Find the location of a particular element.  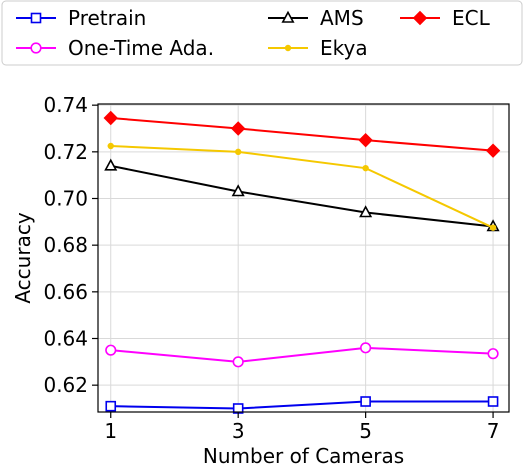

y-tick-label: 0.68 is located at coordinates (65, 245).